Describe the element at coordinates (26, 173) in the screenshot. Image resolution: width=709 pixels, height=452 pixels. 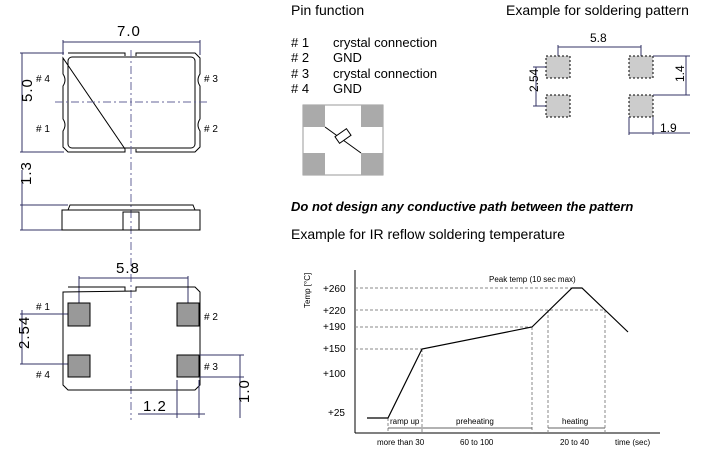
I see `thickness-label: 1.3` at that location.